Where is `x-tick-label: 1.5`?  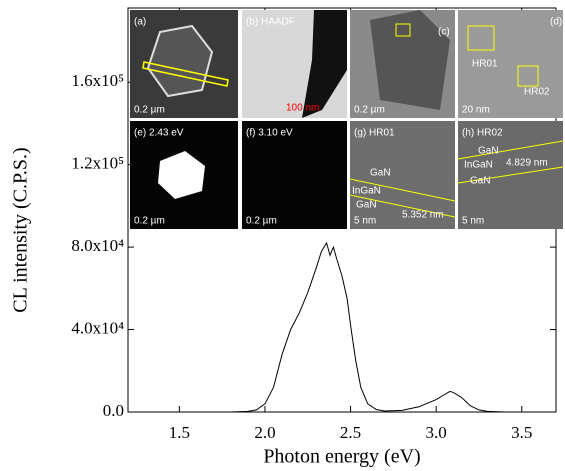
x-tick-label: 1.5 is located at coordinates (179, 432).